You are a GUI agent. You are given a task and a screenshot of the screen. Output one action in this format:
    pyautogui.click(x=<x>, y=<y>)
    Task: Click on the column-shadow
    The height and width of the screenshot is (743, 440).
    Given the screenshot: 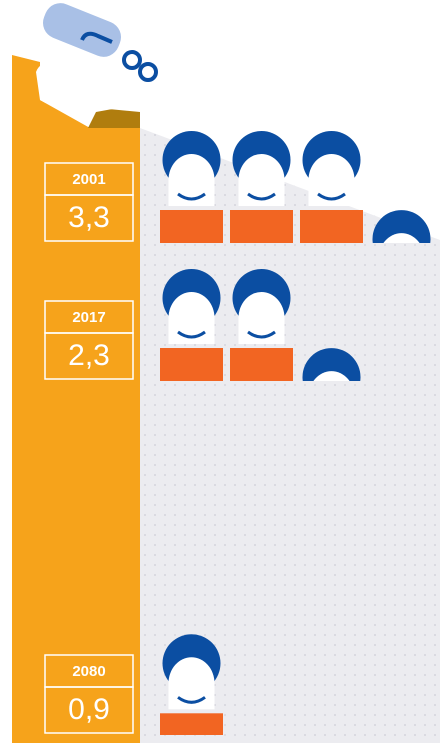 What is the action you would take?
    pyautogui.click(x=114, y=118)
    